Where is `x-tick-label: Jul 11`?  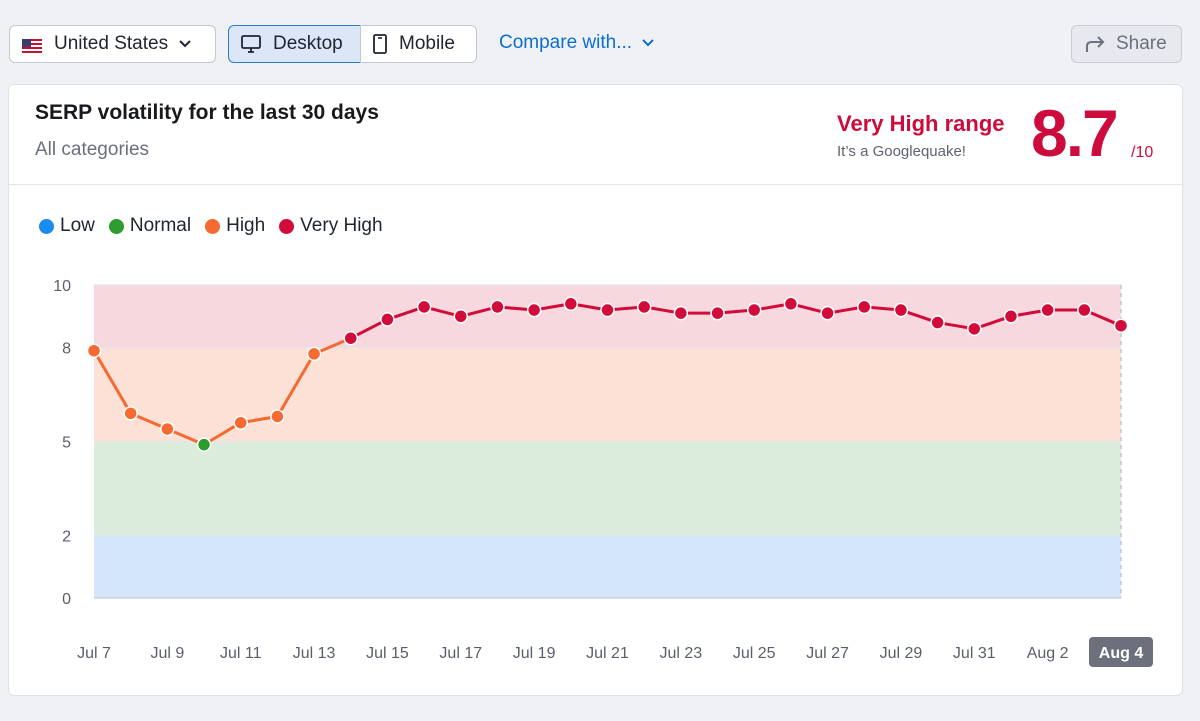 x-tick-label: Jul 11 is located at coordinates (241, 653).